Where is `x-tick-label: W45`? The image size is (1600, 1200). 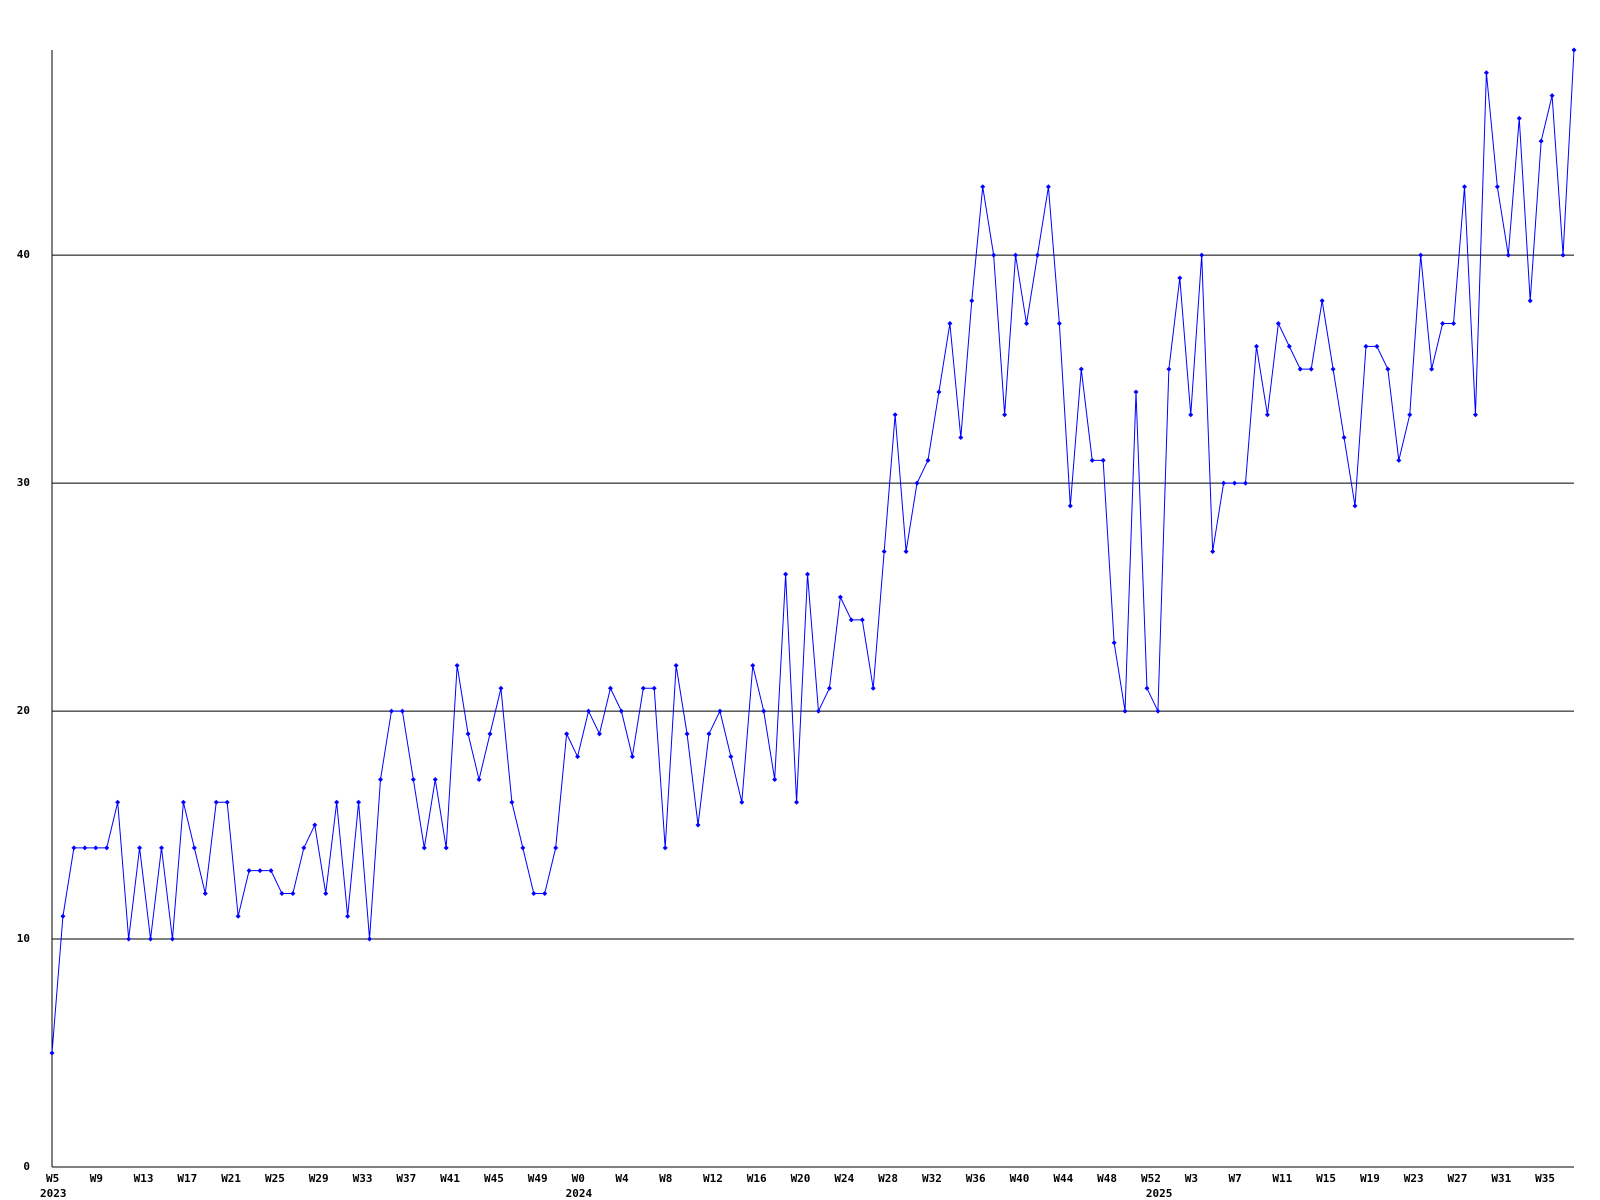
x-tick-label: W45 is located at coordinates (494, 1178).